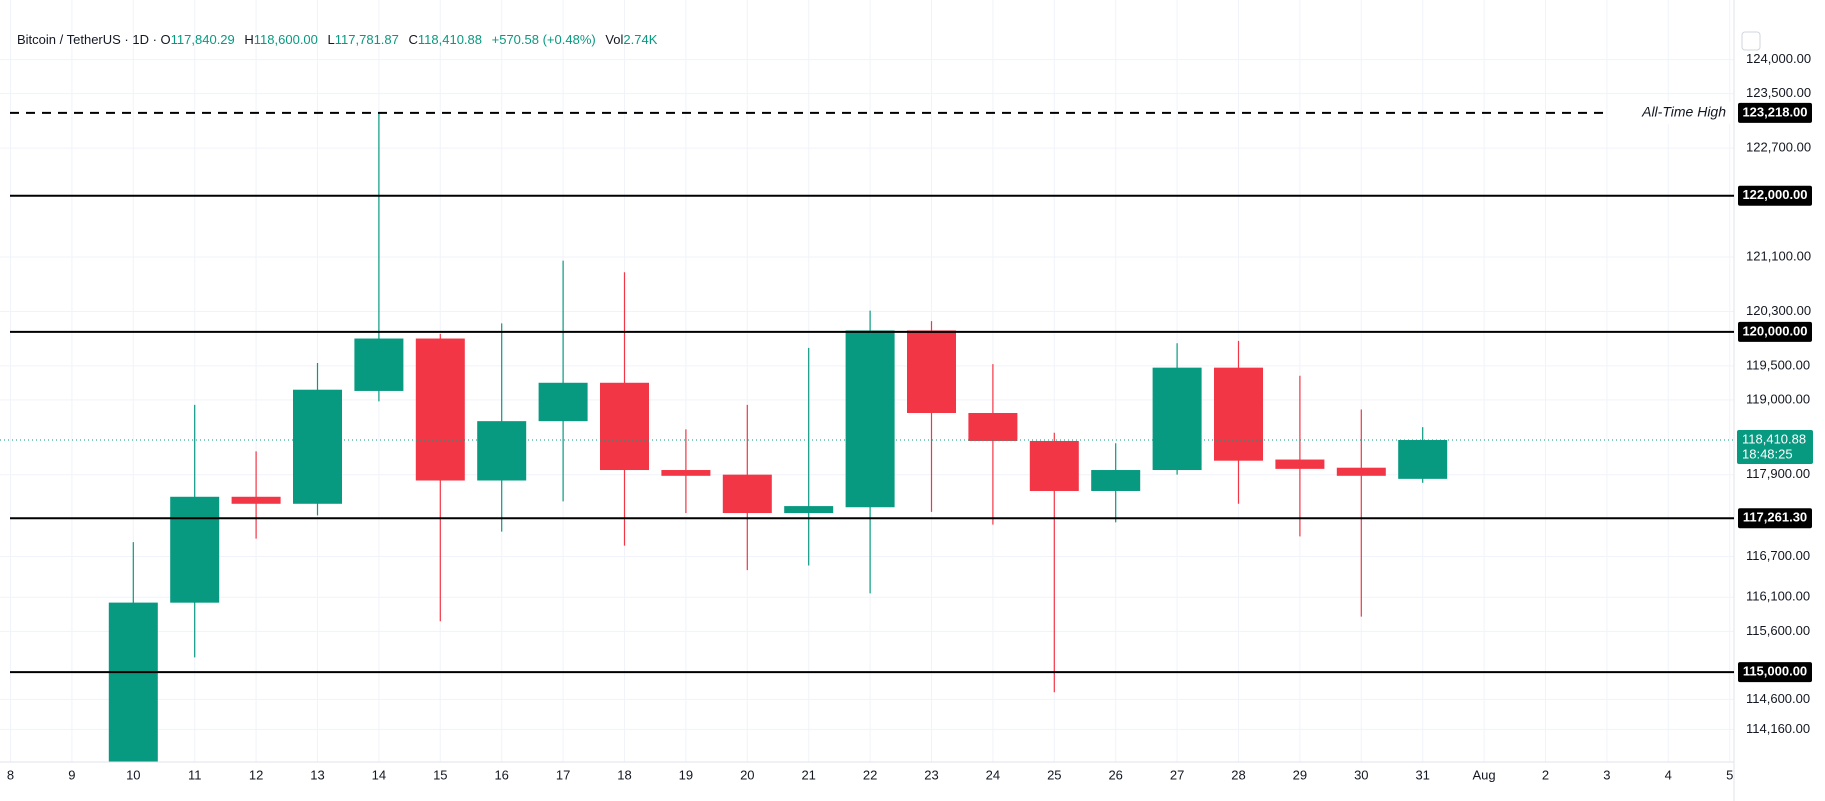 This screenshot has height=801, width=1825. Describe the element at coordinates (1778, 555) in the screenshot. I see `y-tick-label: 116,700.00` at that location.